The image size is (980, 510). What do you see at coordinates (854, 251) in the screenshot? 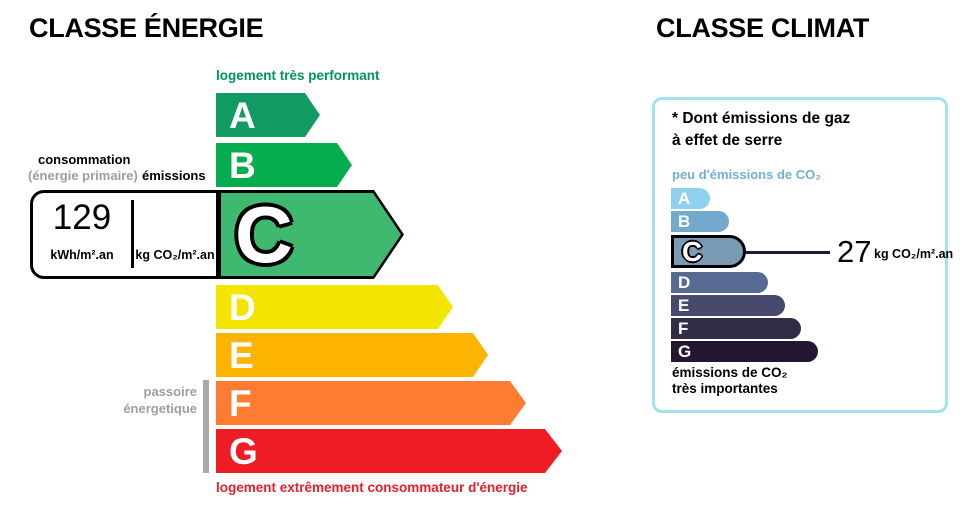
I see `climate-value: 27` at bounding box center [854, 251].